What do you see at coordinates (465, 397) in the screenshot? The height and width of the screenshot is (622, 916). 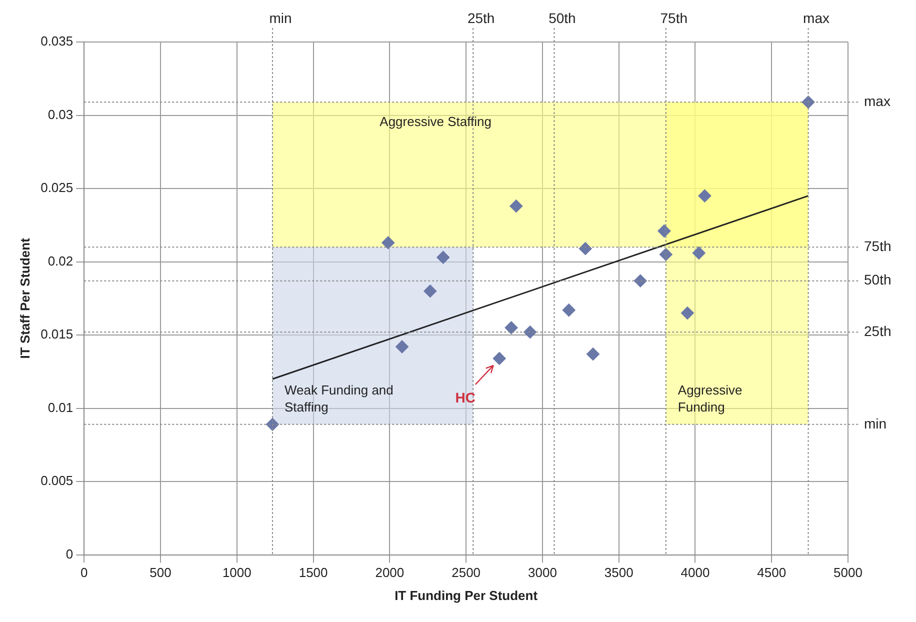 I see `annotation: HC` at bounding box center [465, 397].